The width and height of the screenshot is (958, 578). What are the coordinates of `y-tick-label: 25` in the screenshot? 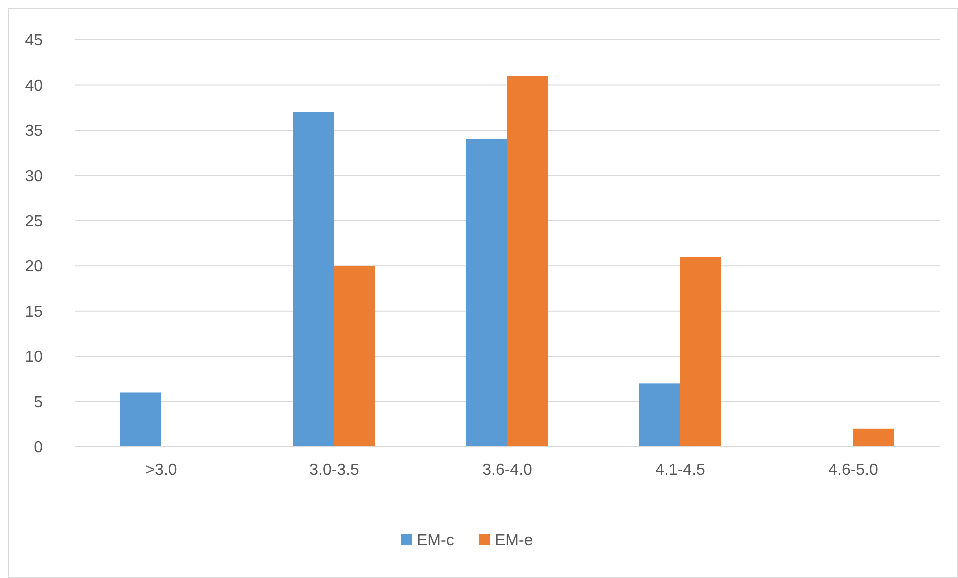 It's located at (34, 221).